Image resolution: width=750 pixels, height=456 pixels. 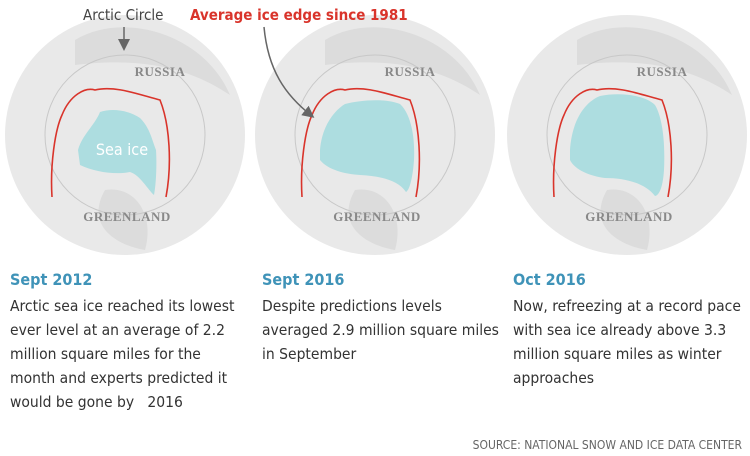 I want to click on panel-date: Sept 2016, so click(x=303, y=279).